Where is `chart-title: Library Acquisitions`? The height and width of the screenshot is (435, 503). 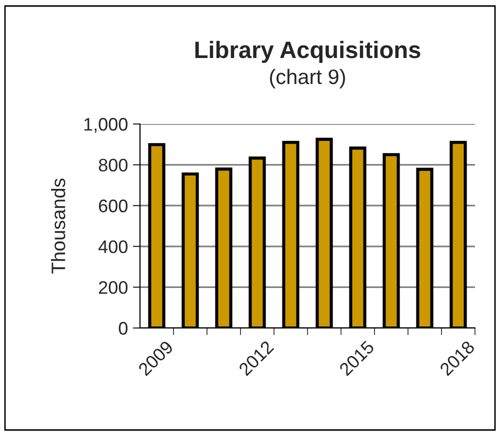
chart-title: Library Acquisitions is located at coordinates (307, 51).